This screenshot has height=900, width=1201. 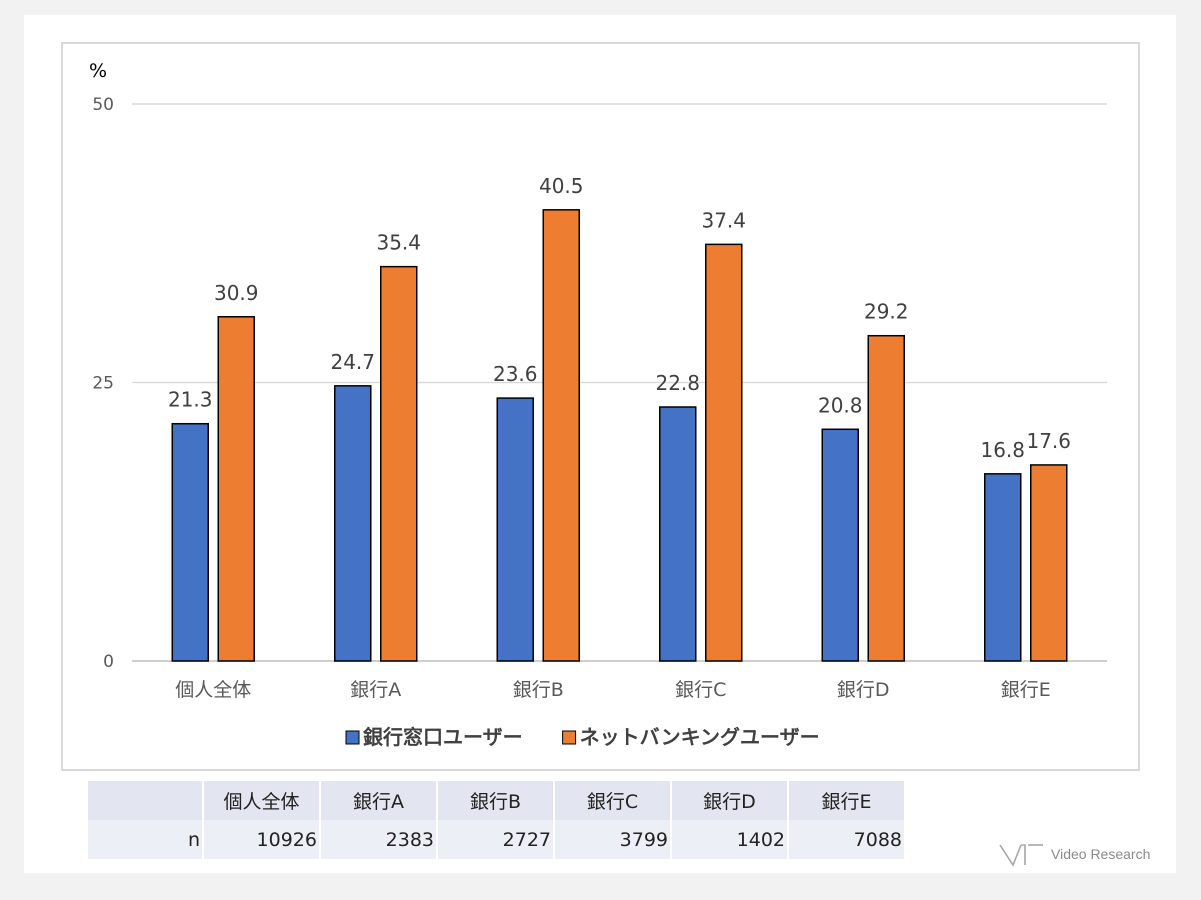 What do you see at coordinates (729, 839) in the screenshot?
I see `table-cell: 1402` at bounding box center [729, 839].